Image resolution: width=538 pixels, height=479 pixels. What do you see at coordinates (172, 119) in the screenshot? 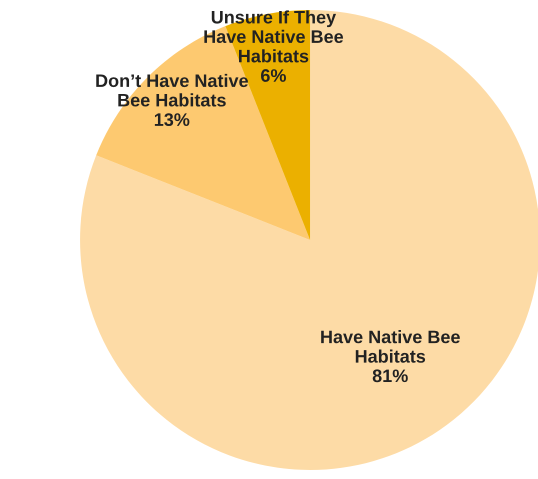
I see `data-label: 13%` at bounding box center [172, 119].